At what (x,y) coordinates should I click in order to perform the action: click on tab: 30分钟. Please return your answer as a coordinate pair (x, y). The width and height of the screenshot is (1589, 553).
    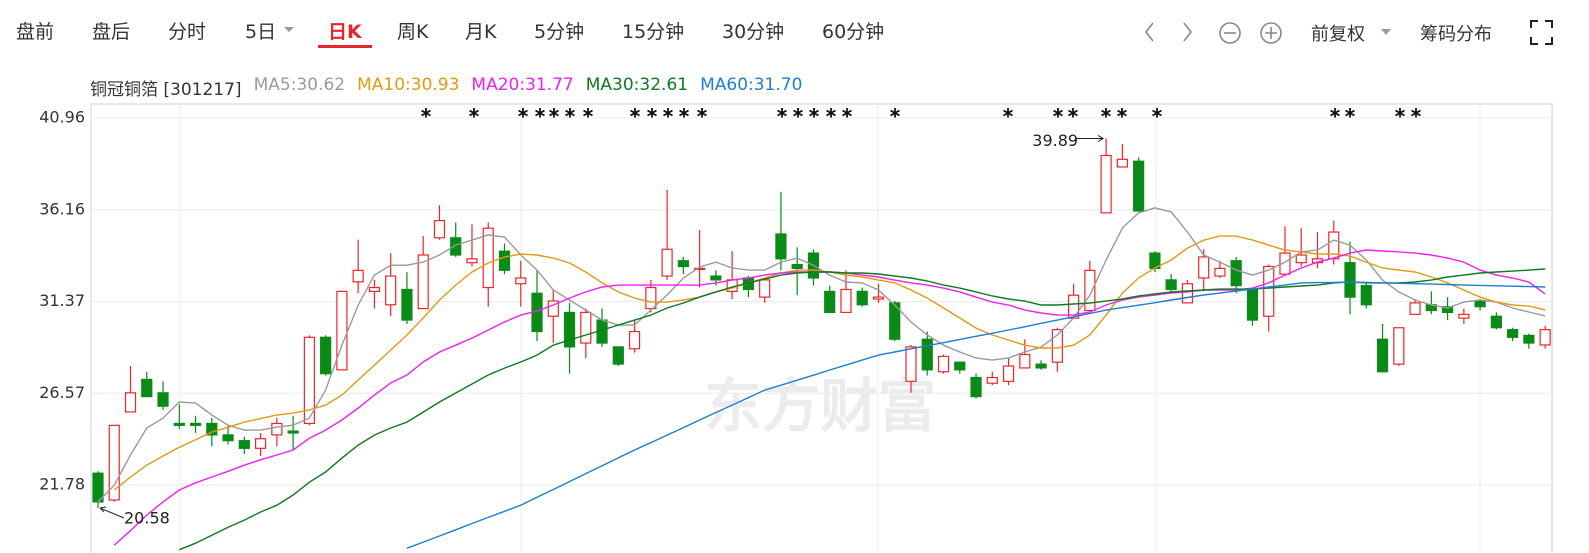
    Looking at the image, I should click on (753, 32).